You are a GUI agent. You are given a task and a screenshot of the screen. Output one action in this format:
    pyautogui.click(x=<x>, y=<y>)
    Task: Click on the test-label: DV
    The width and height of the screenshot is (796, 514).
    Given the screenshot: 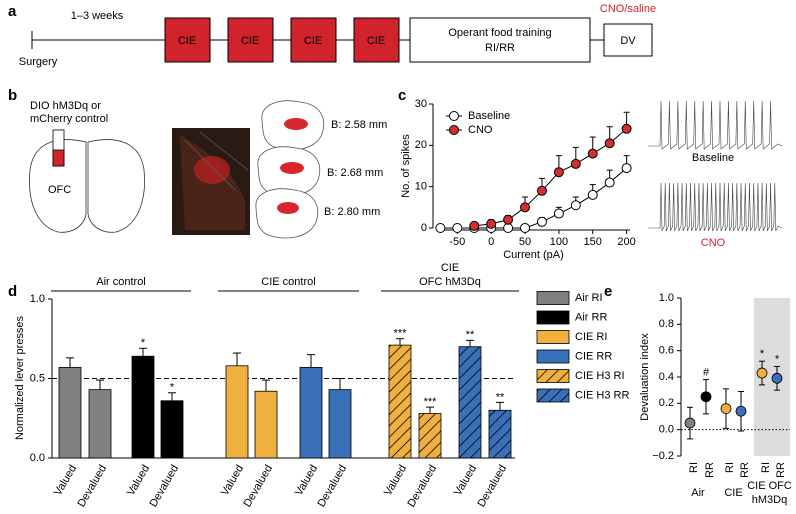 What is the action you would take?
    pyautogui.click(x=628, y=41)
    